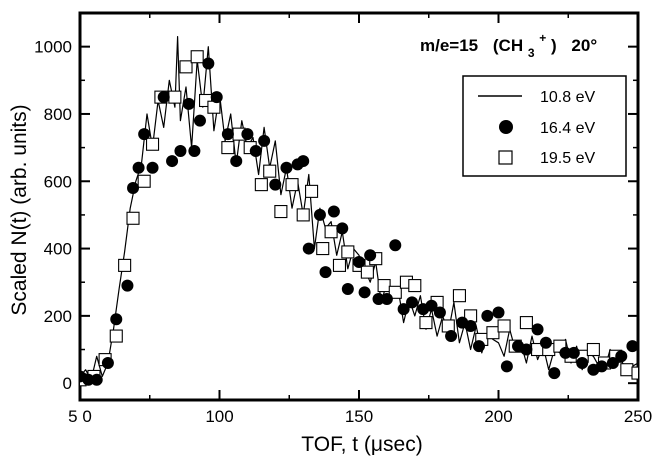 Image resolution: width=652 pixels, height=456 pixels. Describe the element at coordinates (58, 249) in the screenshot. I see `y-tick-label: 400` at that location.